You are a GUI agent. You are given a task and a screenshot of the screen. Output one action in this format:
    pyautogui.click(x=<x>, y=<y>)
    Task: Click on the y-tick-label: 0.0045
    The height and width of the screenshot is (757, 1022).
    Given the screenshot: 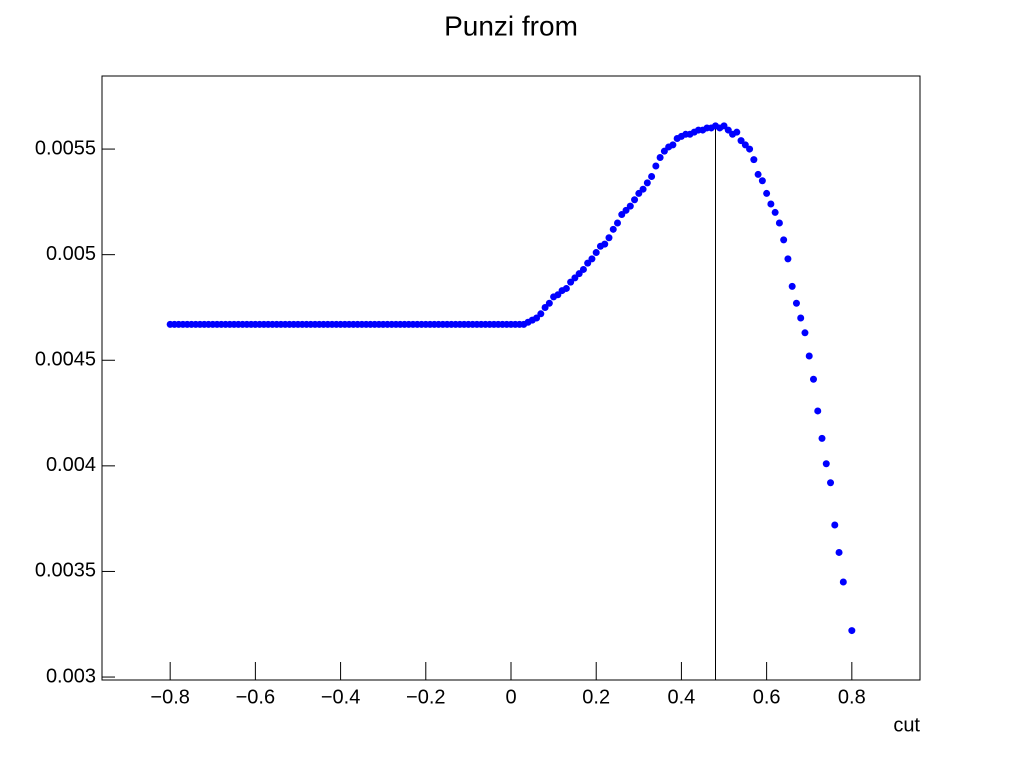 What is the action you would take?
    pyautogui.click(x=65, y=360)
    